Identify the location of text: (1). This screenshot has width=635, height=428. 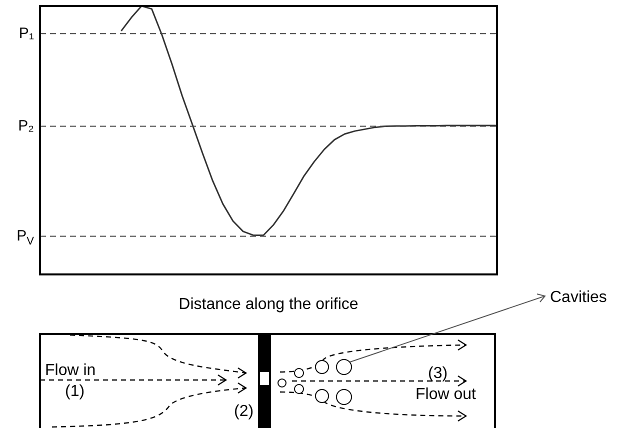
(75, 391).